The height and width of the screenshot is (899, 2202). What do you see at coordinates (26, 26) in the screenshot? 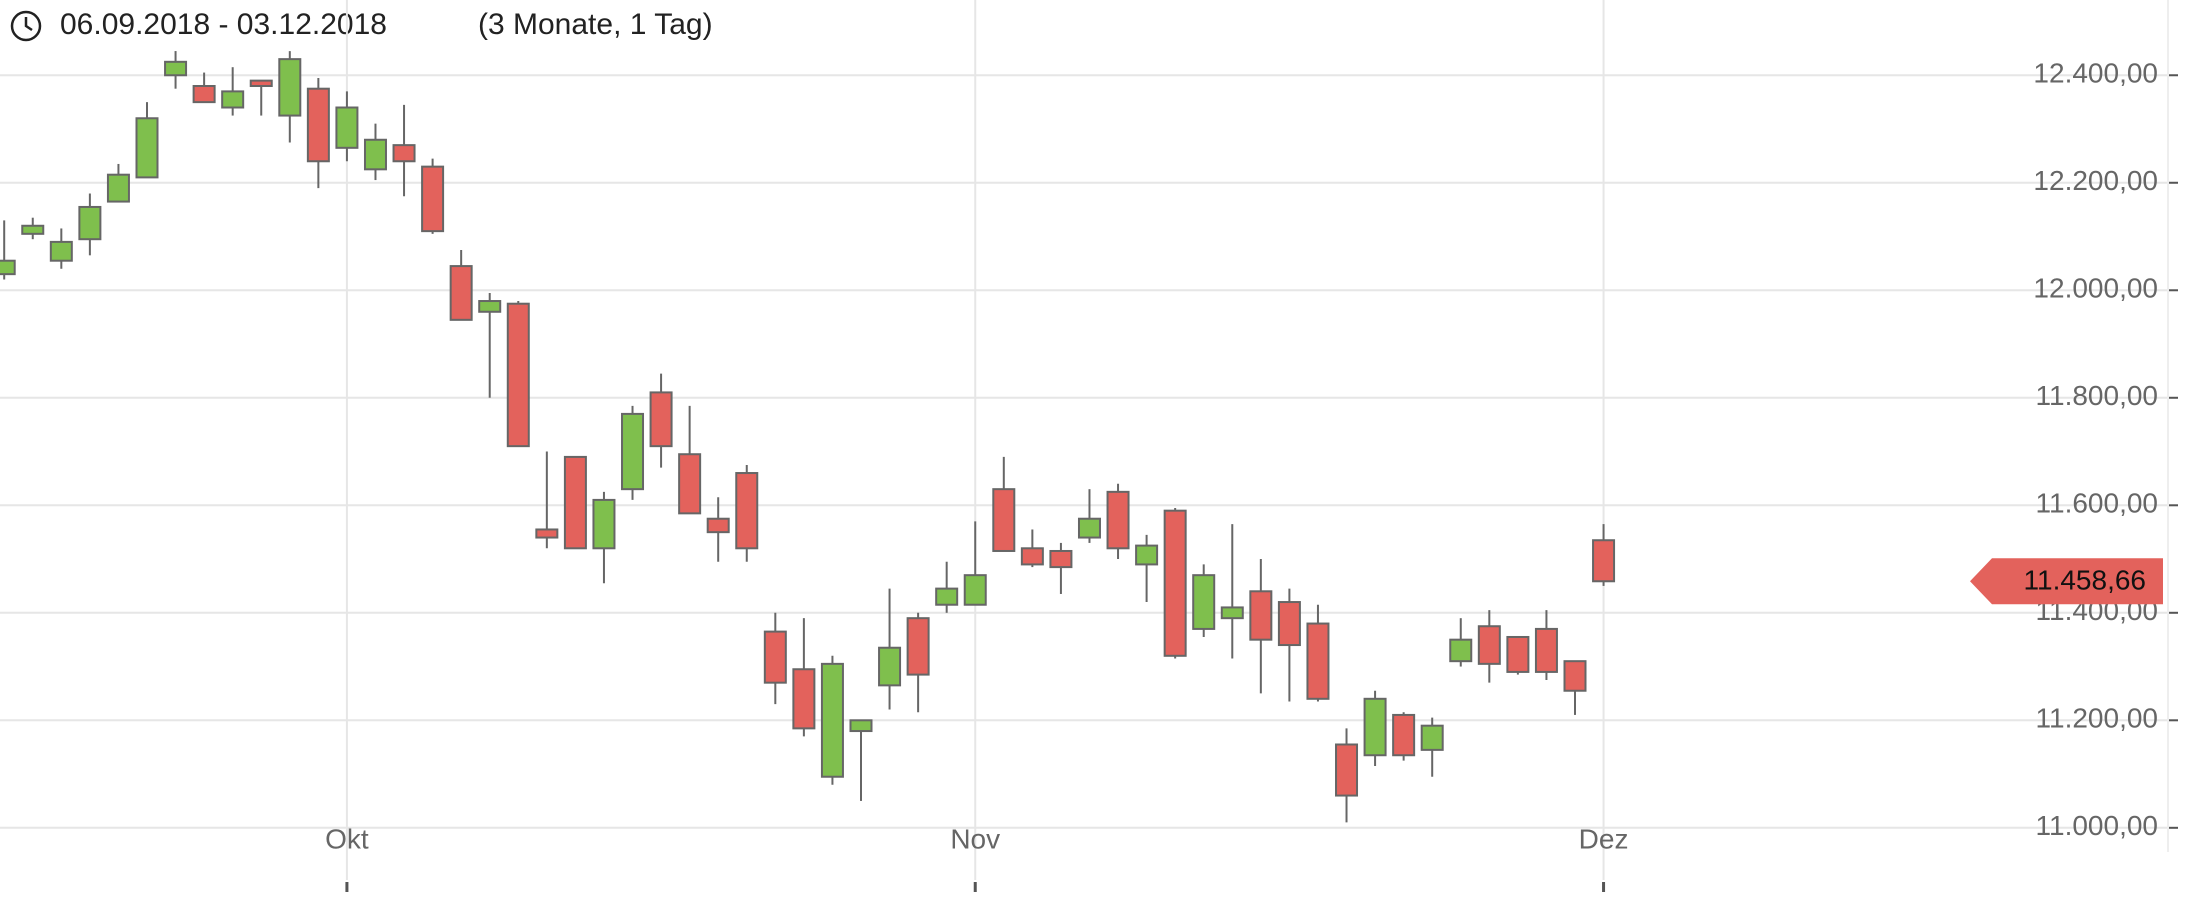
I see `clock-icon` at bounding box center [26, 26].